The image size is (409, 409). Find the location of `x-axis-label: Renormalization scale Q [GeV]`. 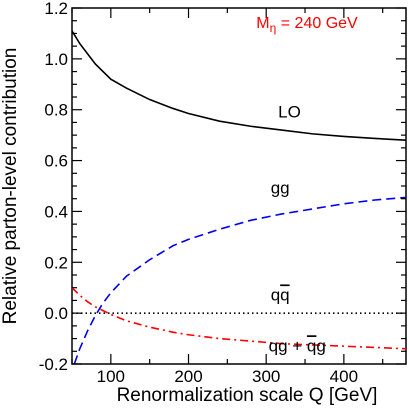

x-axis-label: Renormalization scale Q [GeV] is located at coordinates (247, 395).